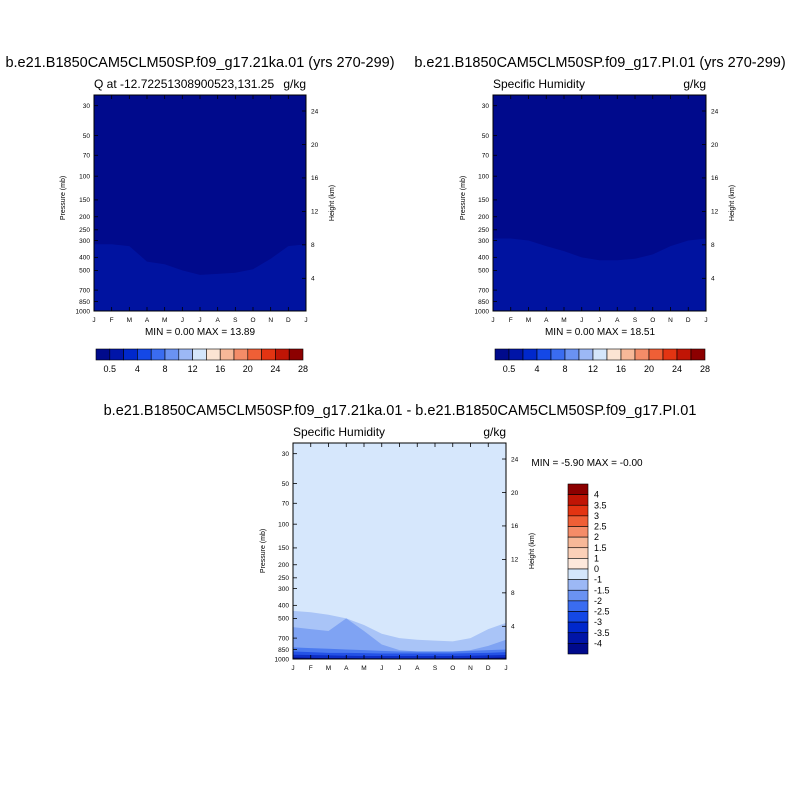 The height and width of the screenshot is (800, 800). Describe the element at coordinates (220, 369) in the screenshot. I see `colorbar-tick-label: 16` at that location.